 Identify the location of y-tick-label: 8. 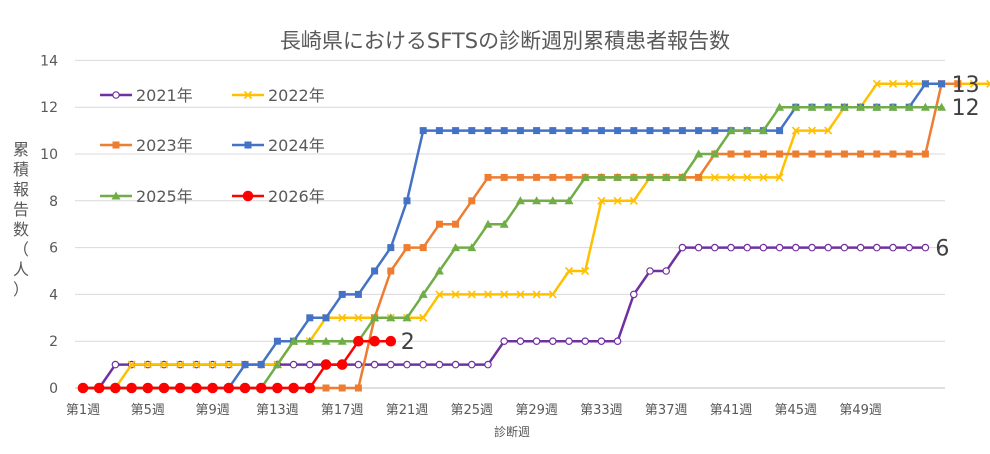
(53, 202).